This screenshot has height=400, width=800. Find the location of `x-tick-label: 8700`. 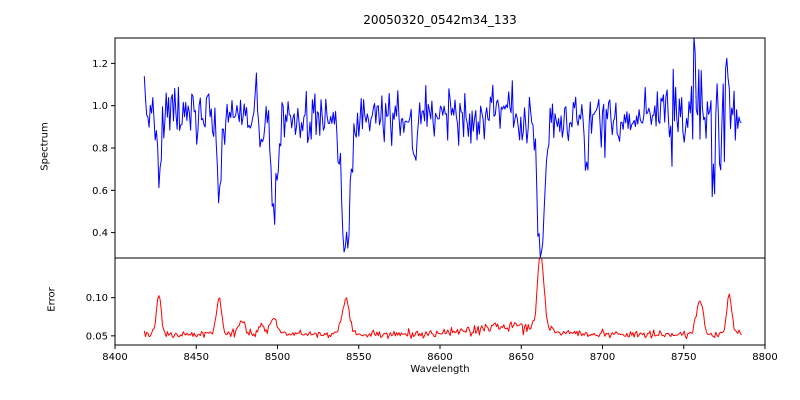

x-tick-label: 8700 is located at coordinates (602, 357).